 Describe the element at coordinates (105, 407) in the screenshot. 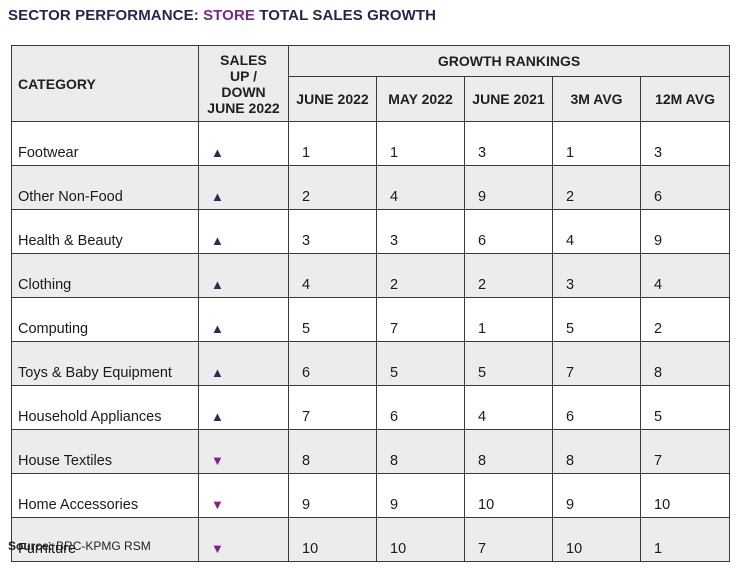

I see `category-cell: Household Appliances` at that location.